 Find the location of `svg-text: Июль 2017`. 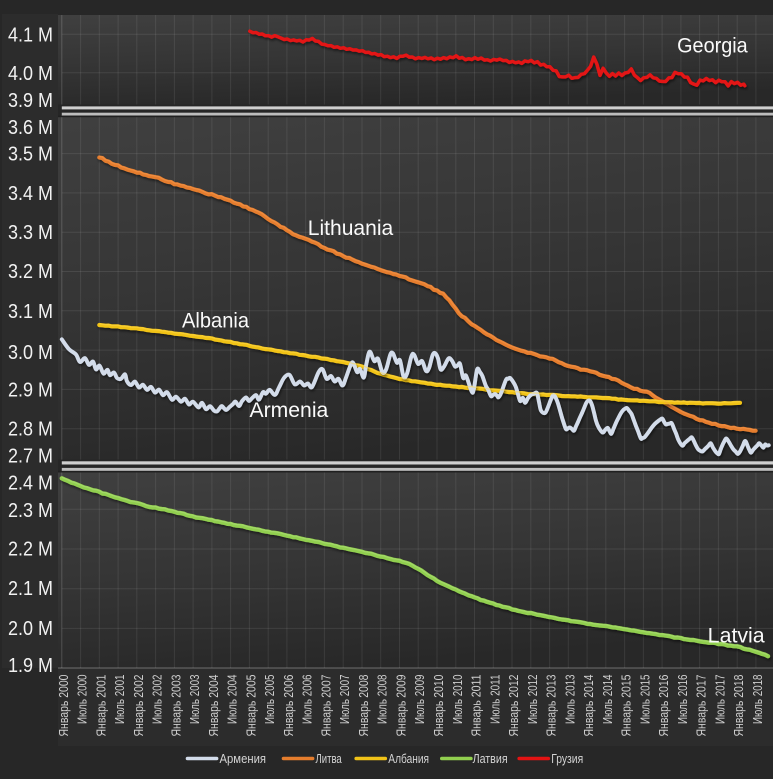

svg-text: Июль 2017 is located at coordinates (720, 699).